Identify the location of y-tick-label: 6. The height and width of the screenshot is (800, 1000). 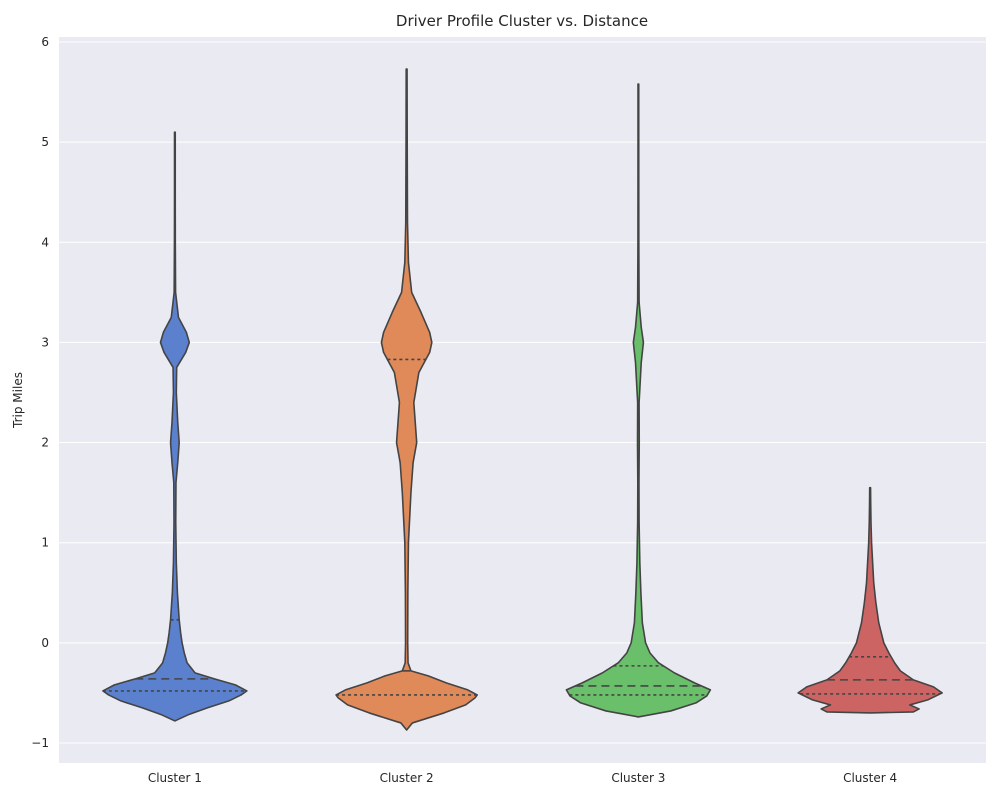
(45, 42).